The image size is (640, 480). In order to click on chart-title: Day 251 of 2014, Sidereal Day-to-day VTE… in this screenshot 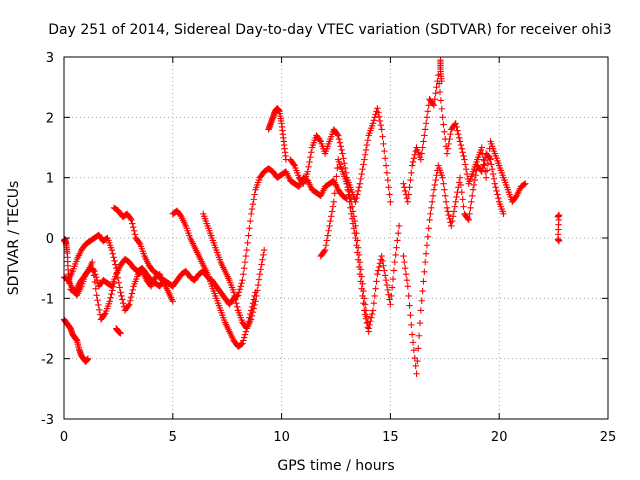, I will do `click(329, 30)`.